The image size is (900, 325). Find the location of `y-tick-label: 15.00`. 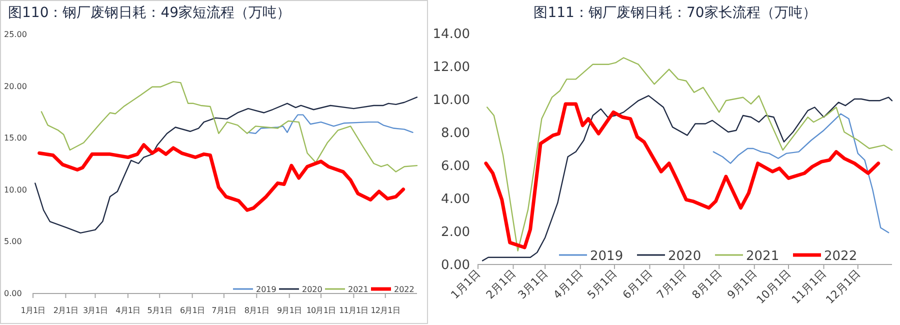

y-tick-label: 15.00 is located at coordinates (15, 138).